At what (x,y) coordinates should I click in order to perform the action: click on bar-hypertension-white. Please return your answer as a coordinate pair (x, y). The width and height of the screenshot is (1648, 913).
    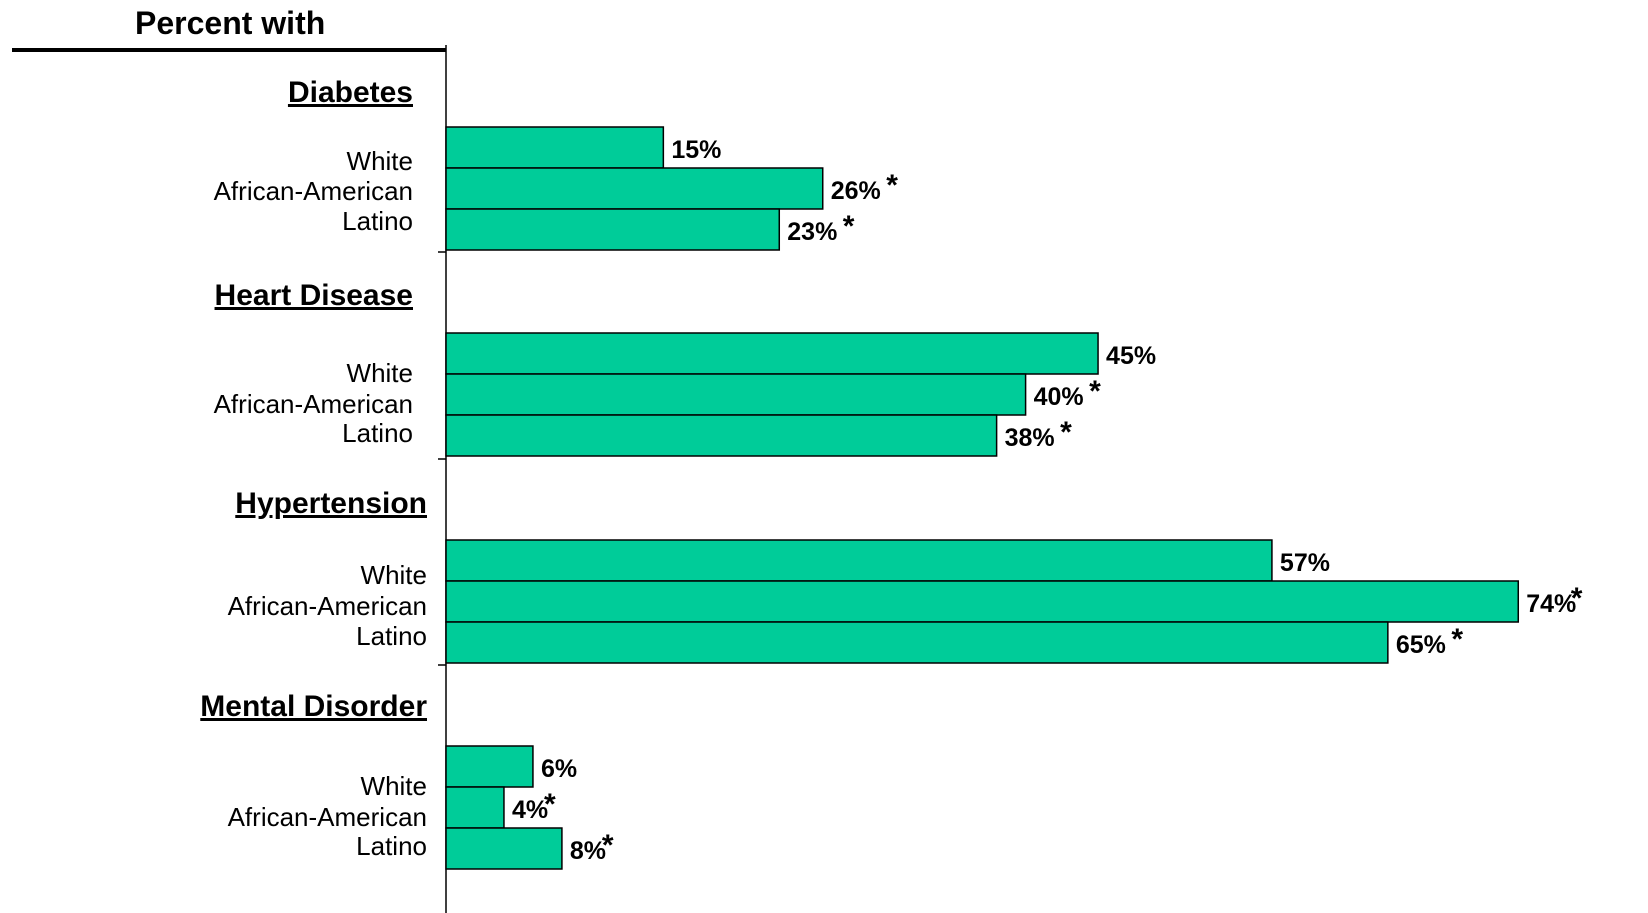
    Looking at the image, I should click on (859, 560).